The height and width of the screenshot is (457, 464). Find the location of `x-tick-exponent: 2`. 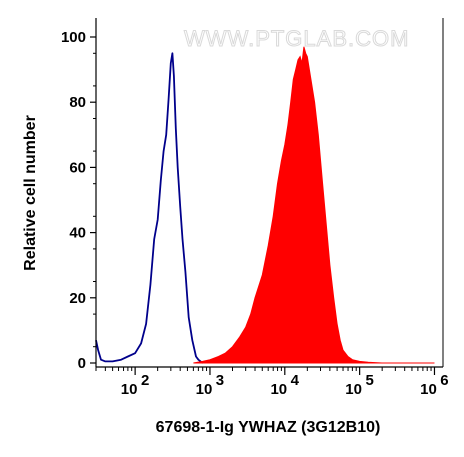

x-tick-exponent: 2 is located at coordinates (145, 380).